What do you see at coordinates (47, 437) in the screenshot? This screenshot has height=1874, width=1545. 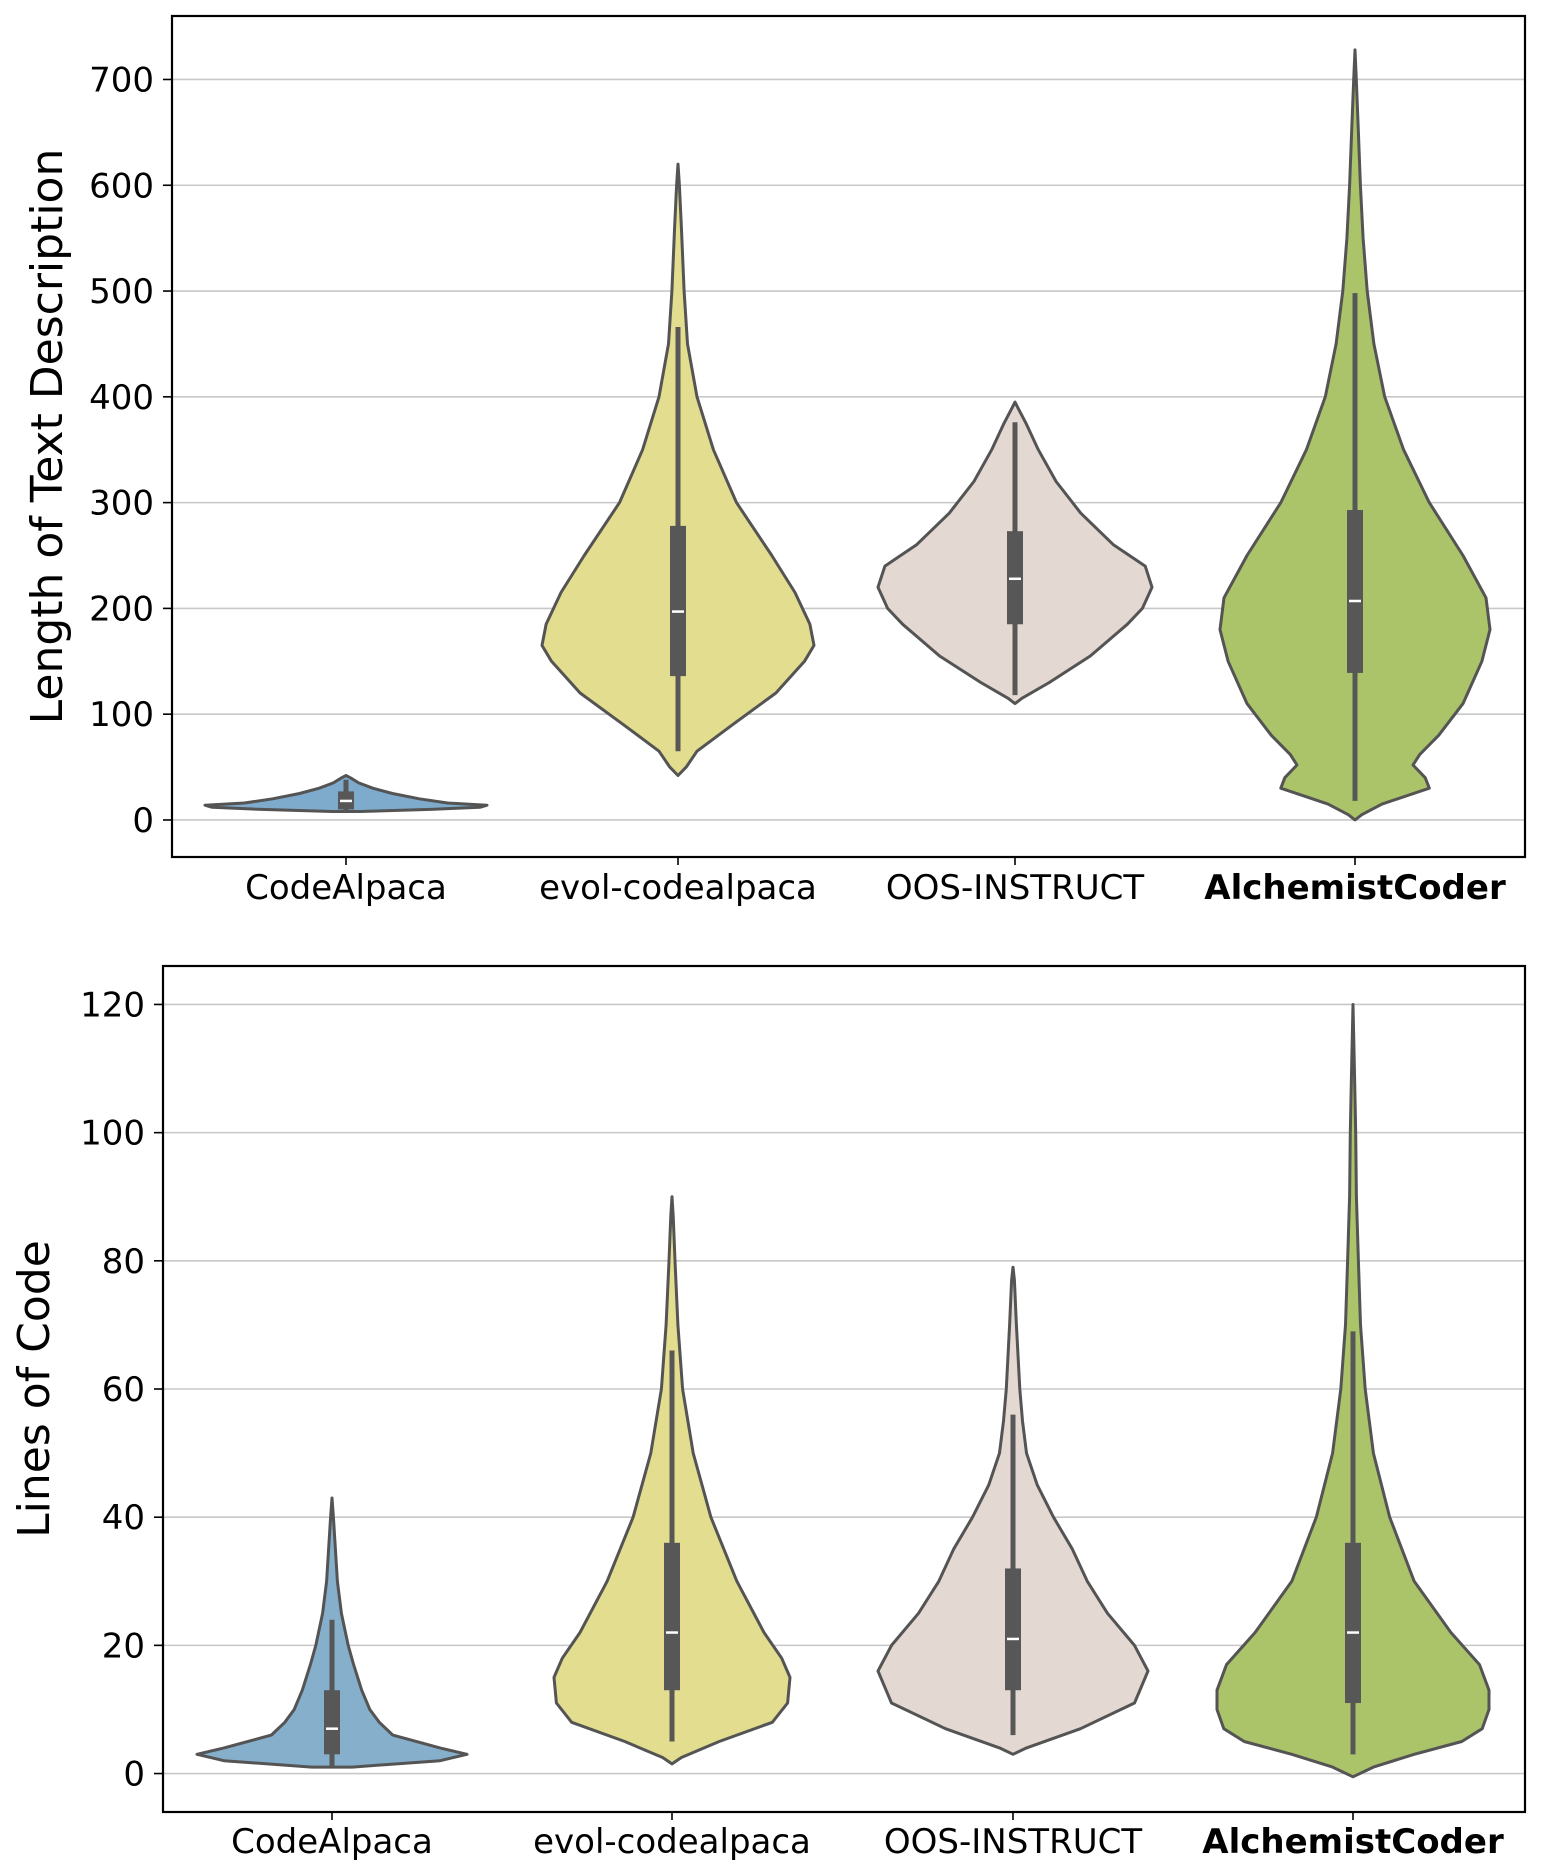 I see `y-axis-label: Length of Text Description` at bounding box center [47, 437].